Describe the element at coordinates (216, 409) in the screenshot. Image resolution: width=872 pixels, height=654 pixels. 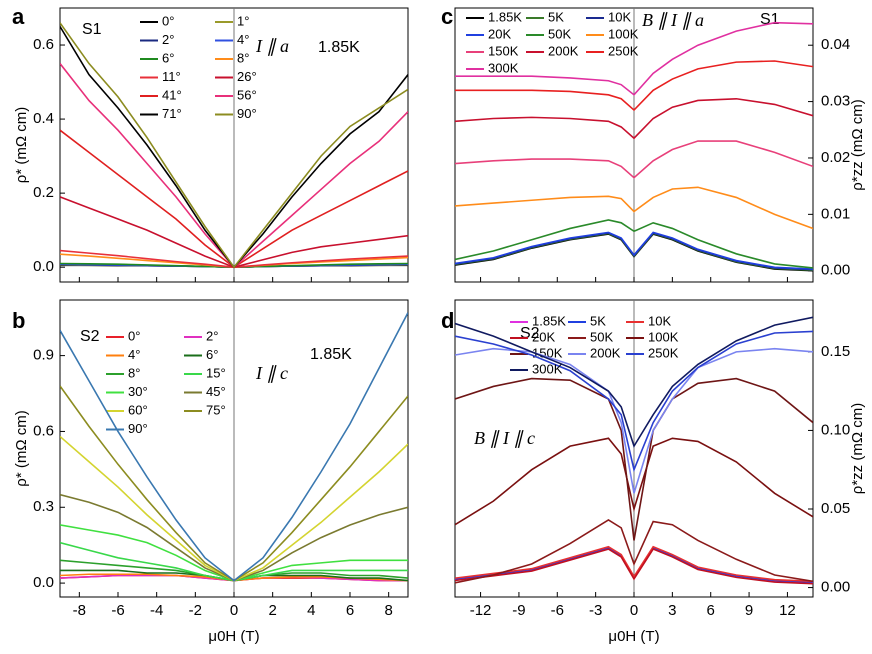
I see `legend-label: 75°` at that location.